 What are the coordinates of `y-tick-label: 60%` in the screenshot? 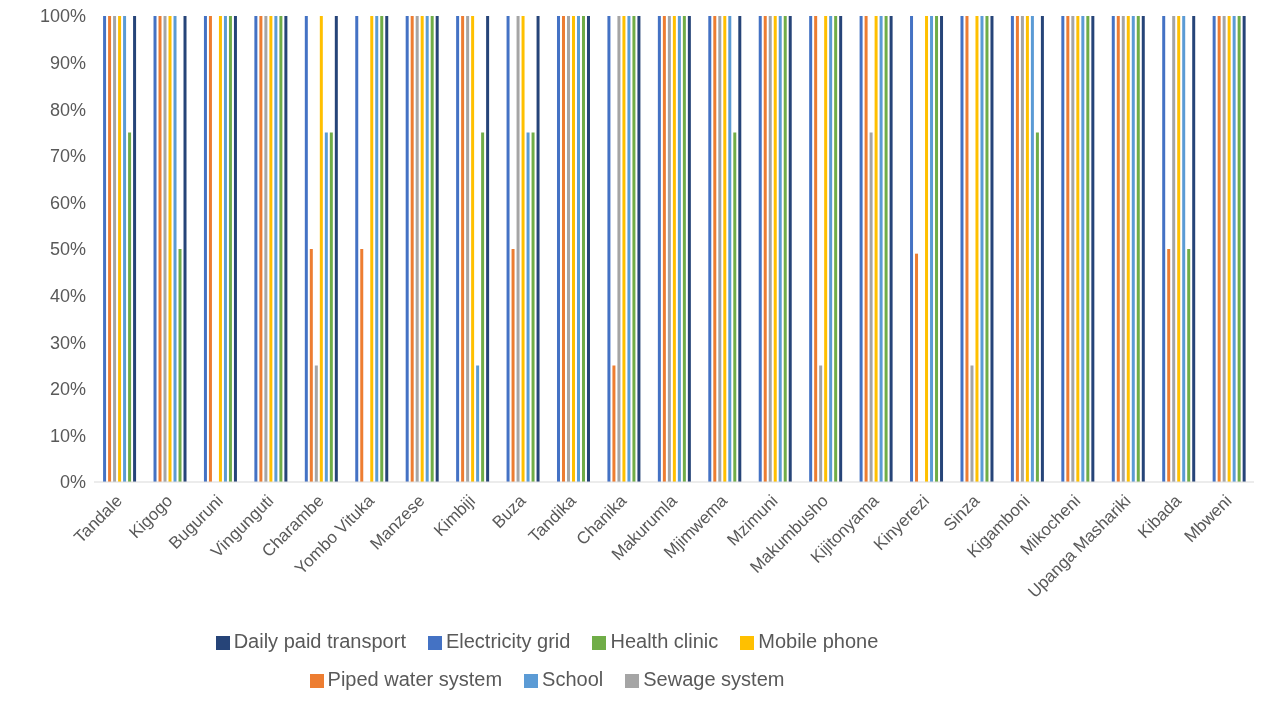 It's located at (67, 202).